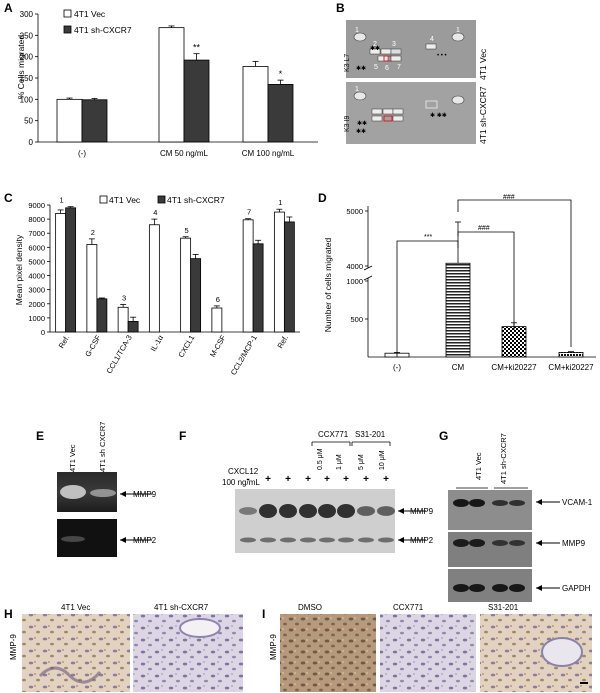  What do you see at coordinates (315, 521) in the screenshot?
I see `gel-f` at bounding box center [315, 521].